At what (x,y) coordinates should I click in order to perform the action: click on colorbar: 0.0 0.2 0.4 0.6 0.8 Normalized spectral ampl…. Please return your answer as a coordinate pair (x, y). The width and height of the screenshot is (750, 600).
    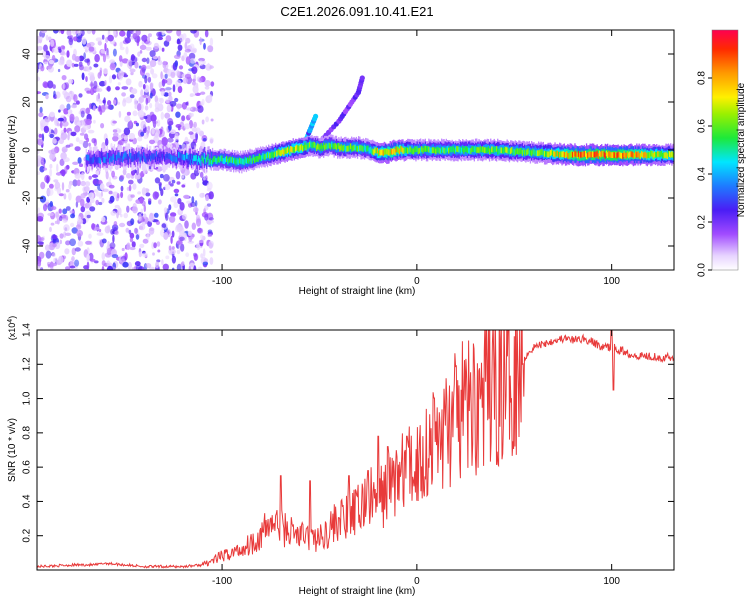
    Looking at the image, I should click on (722, 153).